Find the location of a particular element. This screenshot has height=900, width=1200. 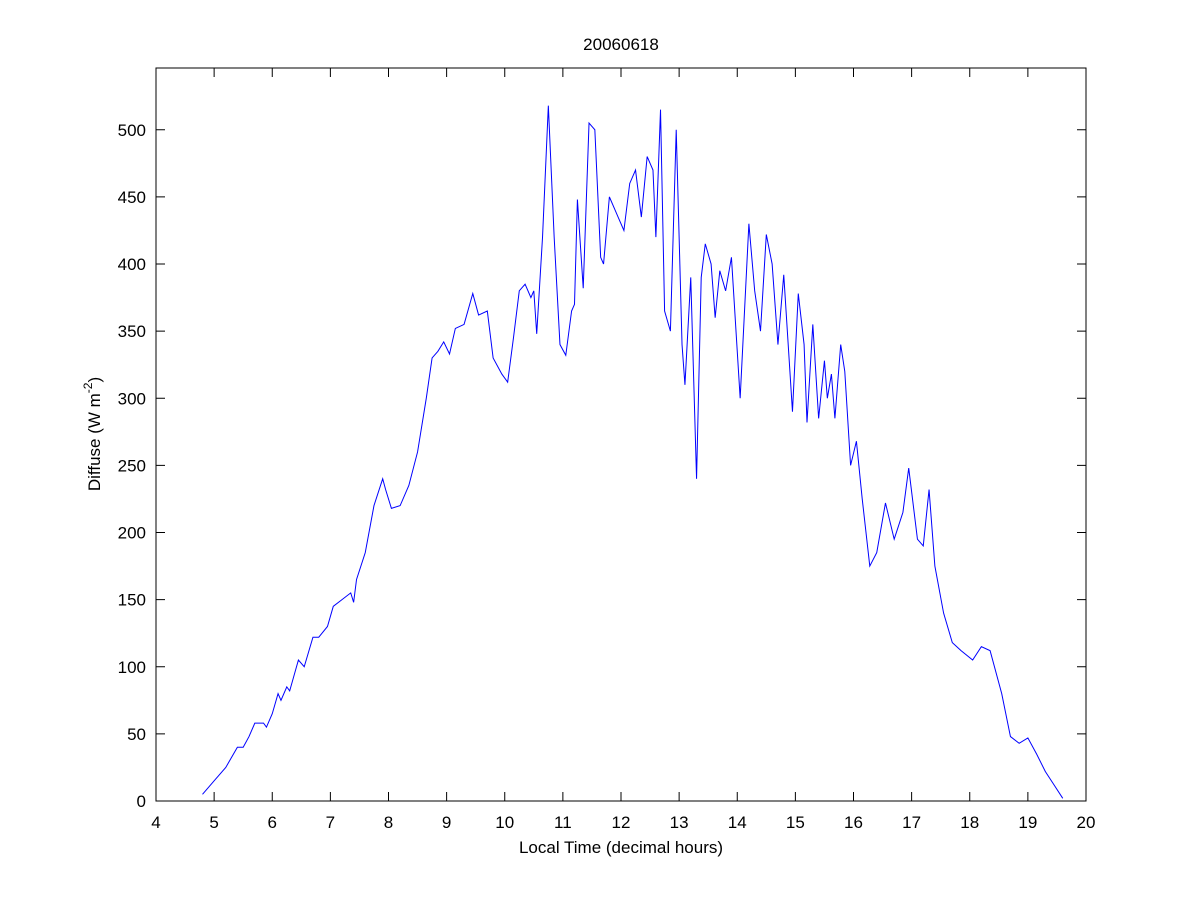

y-tick-label: 200 is located at coordinates (132, 533).